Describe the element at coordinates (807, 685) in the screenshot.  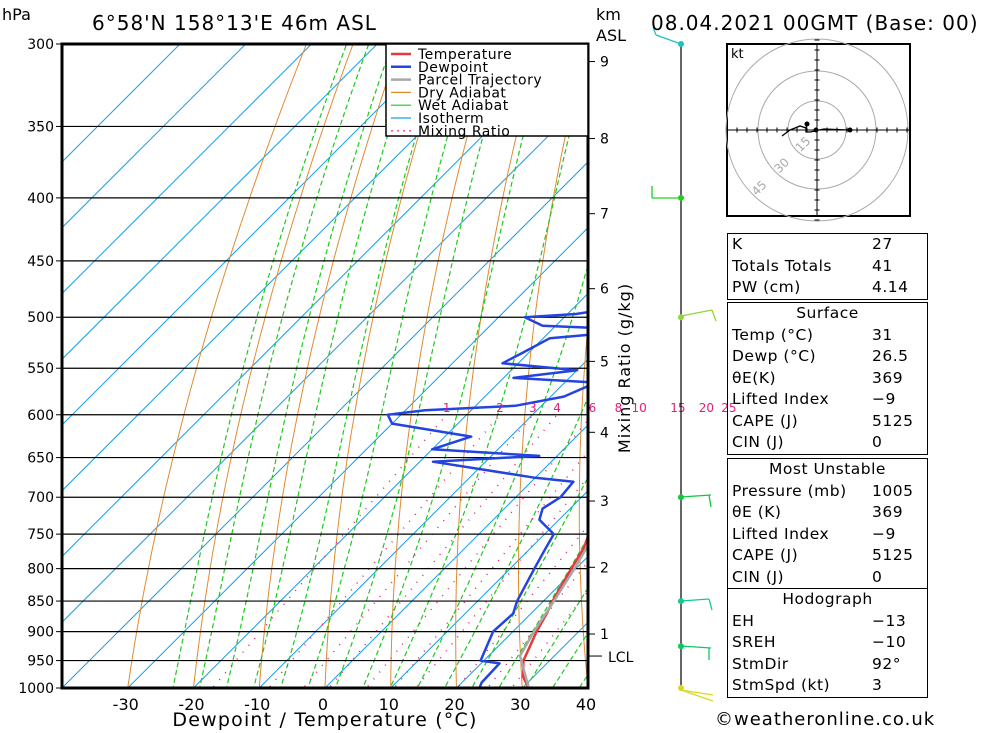
I see `hodograph-row: StmSpd (kt) 3` at that location.